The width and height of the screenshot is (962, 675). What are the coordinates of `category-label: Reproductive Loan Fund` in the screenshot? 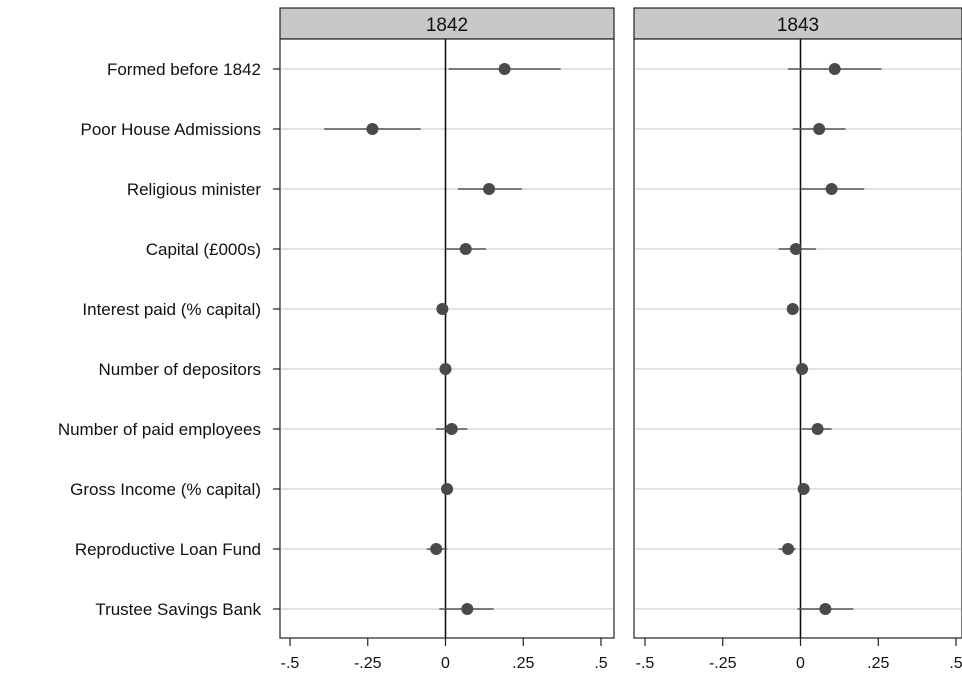 It's located at (168, 549).